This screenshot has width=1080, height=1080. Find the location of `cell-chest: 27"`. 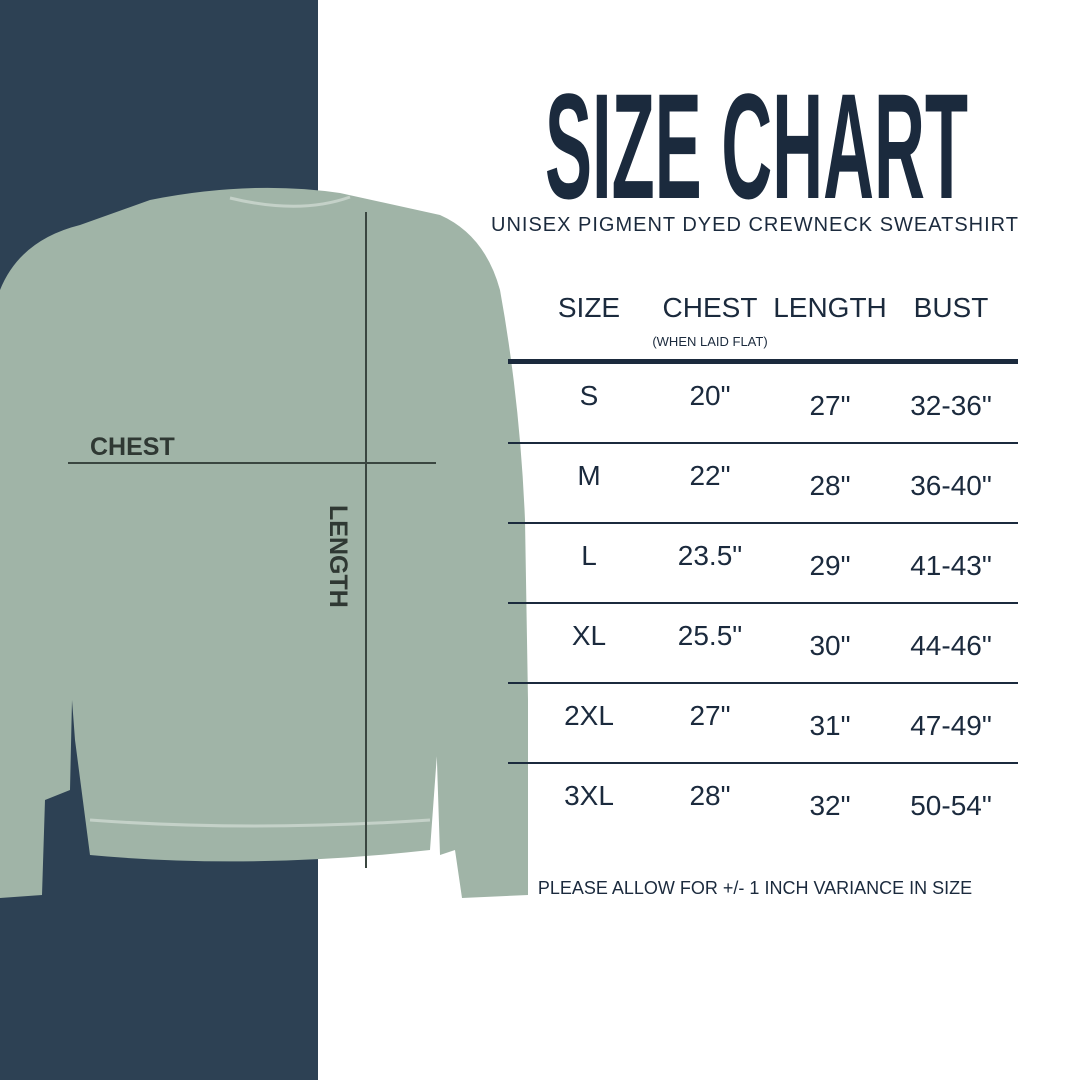

cell-chest: 27" is located at coordinates (710, 715).